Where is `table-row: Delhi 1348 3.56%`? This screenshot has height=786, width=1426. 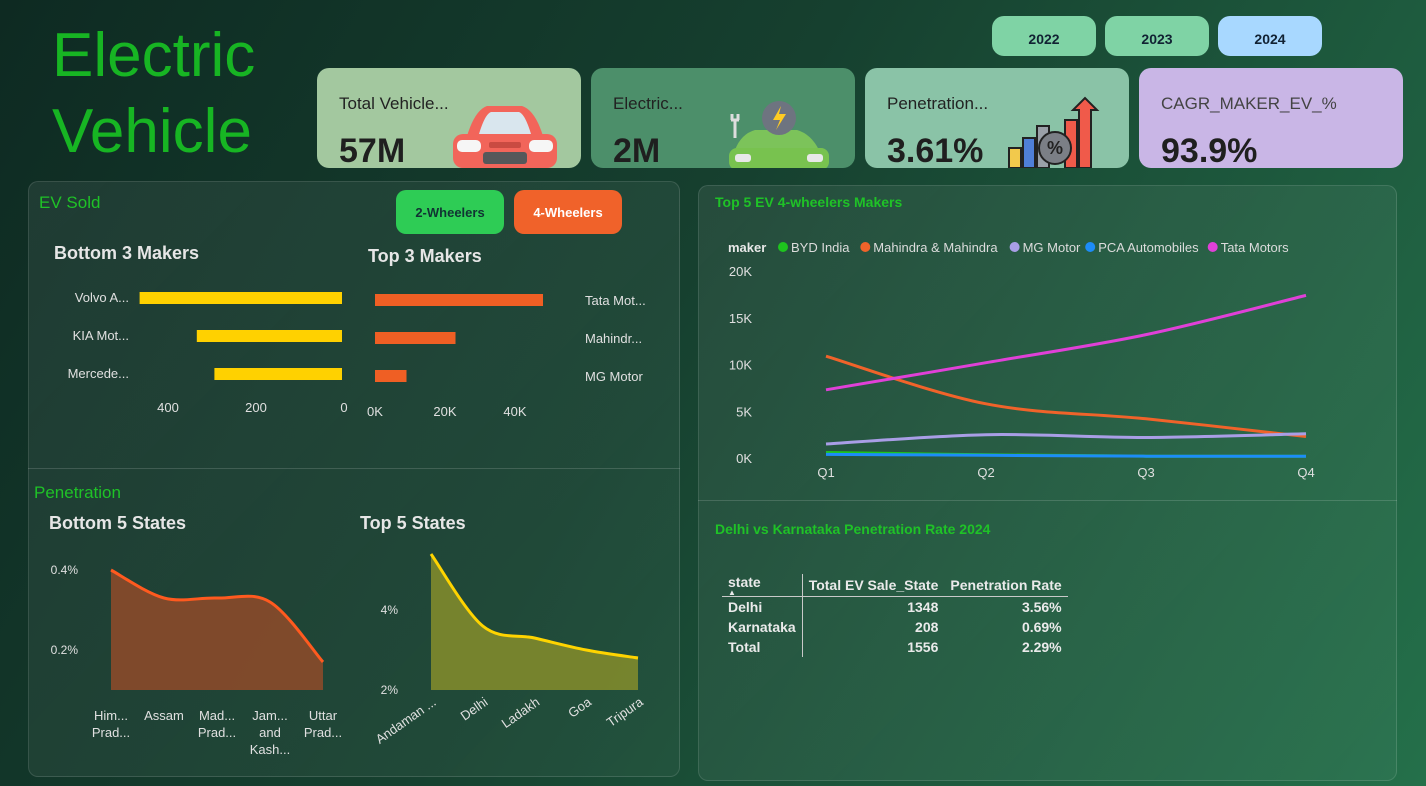
table-row: Delhi 1348 3.56% is located at coordinates (895, 606).